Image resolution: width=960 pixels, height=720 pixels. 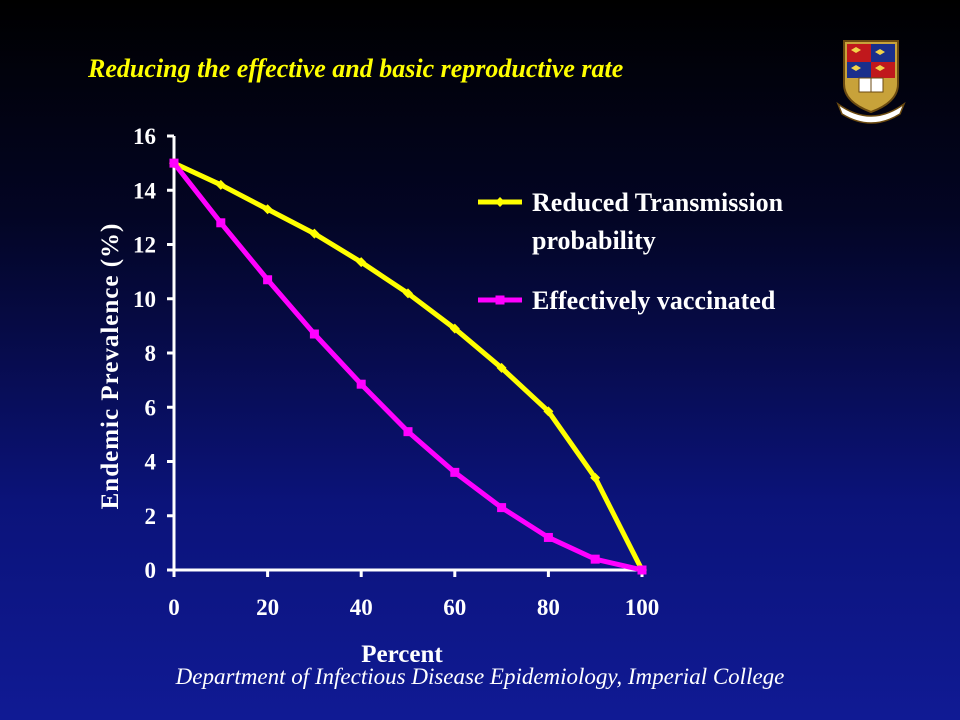 What do you see at coordinates (594, 240) in the screenshot?
I see `legend-label: probability` at bounding box center [594, 240].